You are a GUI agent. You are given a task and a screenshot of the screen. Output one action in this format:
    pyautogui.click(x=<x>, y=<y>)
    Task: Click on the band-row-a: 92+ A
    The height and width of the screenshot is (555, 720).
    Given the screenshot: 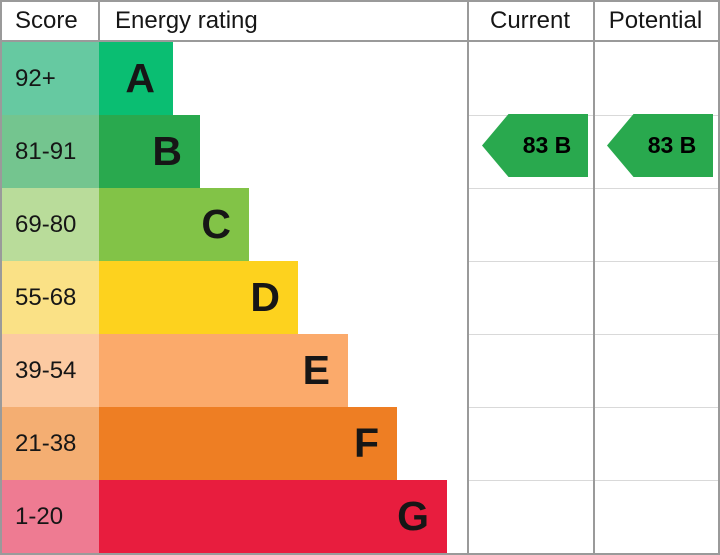 What is the action you would take?
    pyautogui.click(x=360, y=78)
    